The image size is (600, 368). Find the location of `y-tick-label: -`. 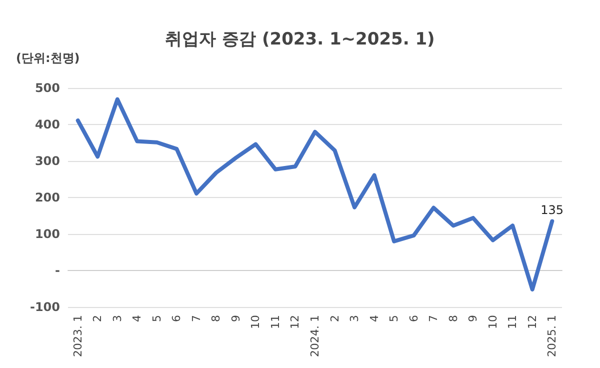

y-tick-label: - is located at coordinates (57, 271).